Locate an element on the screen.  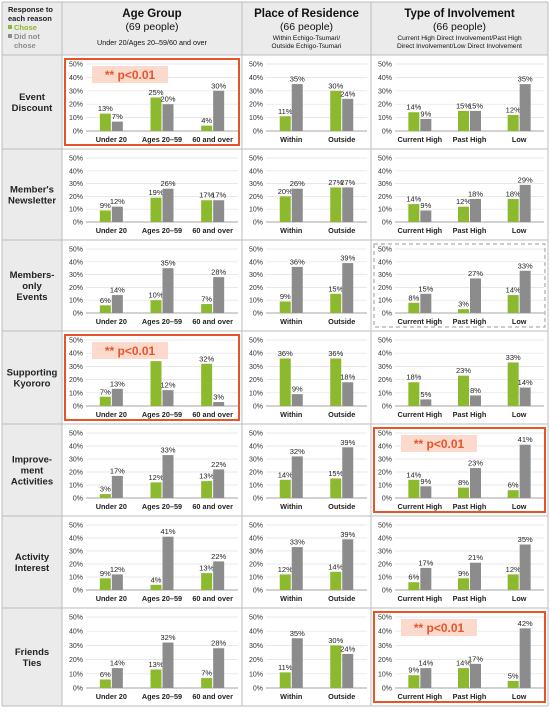
data-label: 27% is located at coordinates (475, 273).